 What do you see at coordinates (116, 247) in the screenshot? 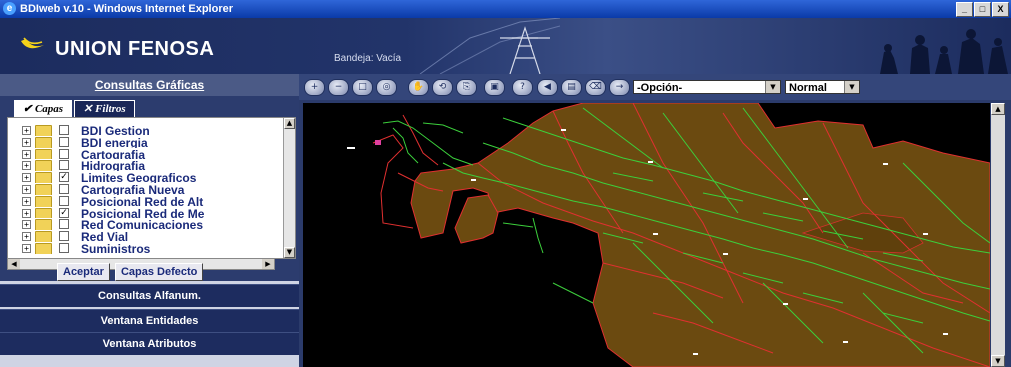
I see `layer-label: Suministros` at bounding box center [116, 247].